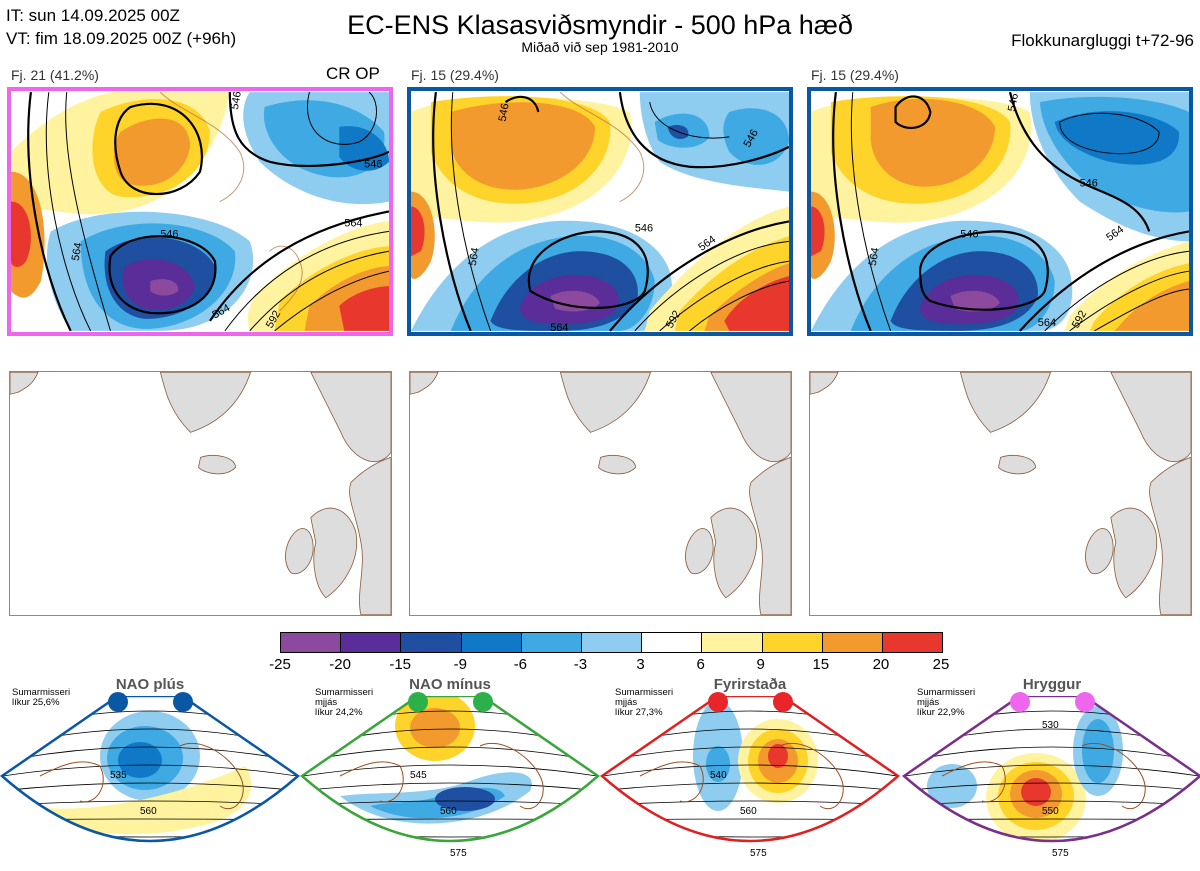 This screenshot has height=871, width=1200. I want to click on colorbar-tick-label: -6, so click(520, 664).